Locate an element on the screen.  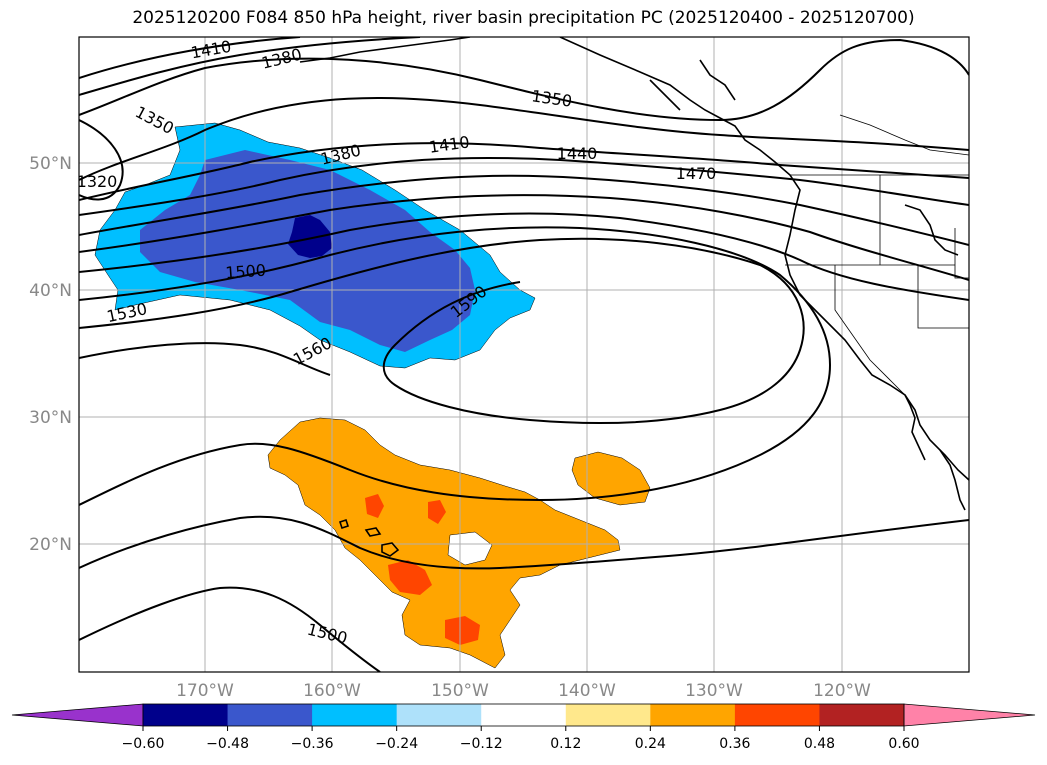
colorbar-extension-high is located at coordinates (969, 715).